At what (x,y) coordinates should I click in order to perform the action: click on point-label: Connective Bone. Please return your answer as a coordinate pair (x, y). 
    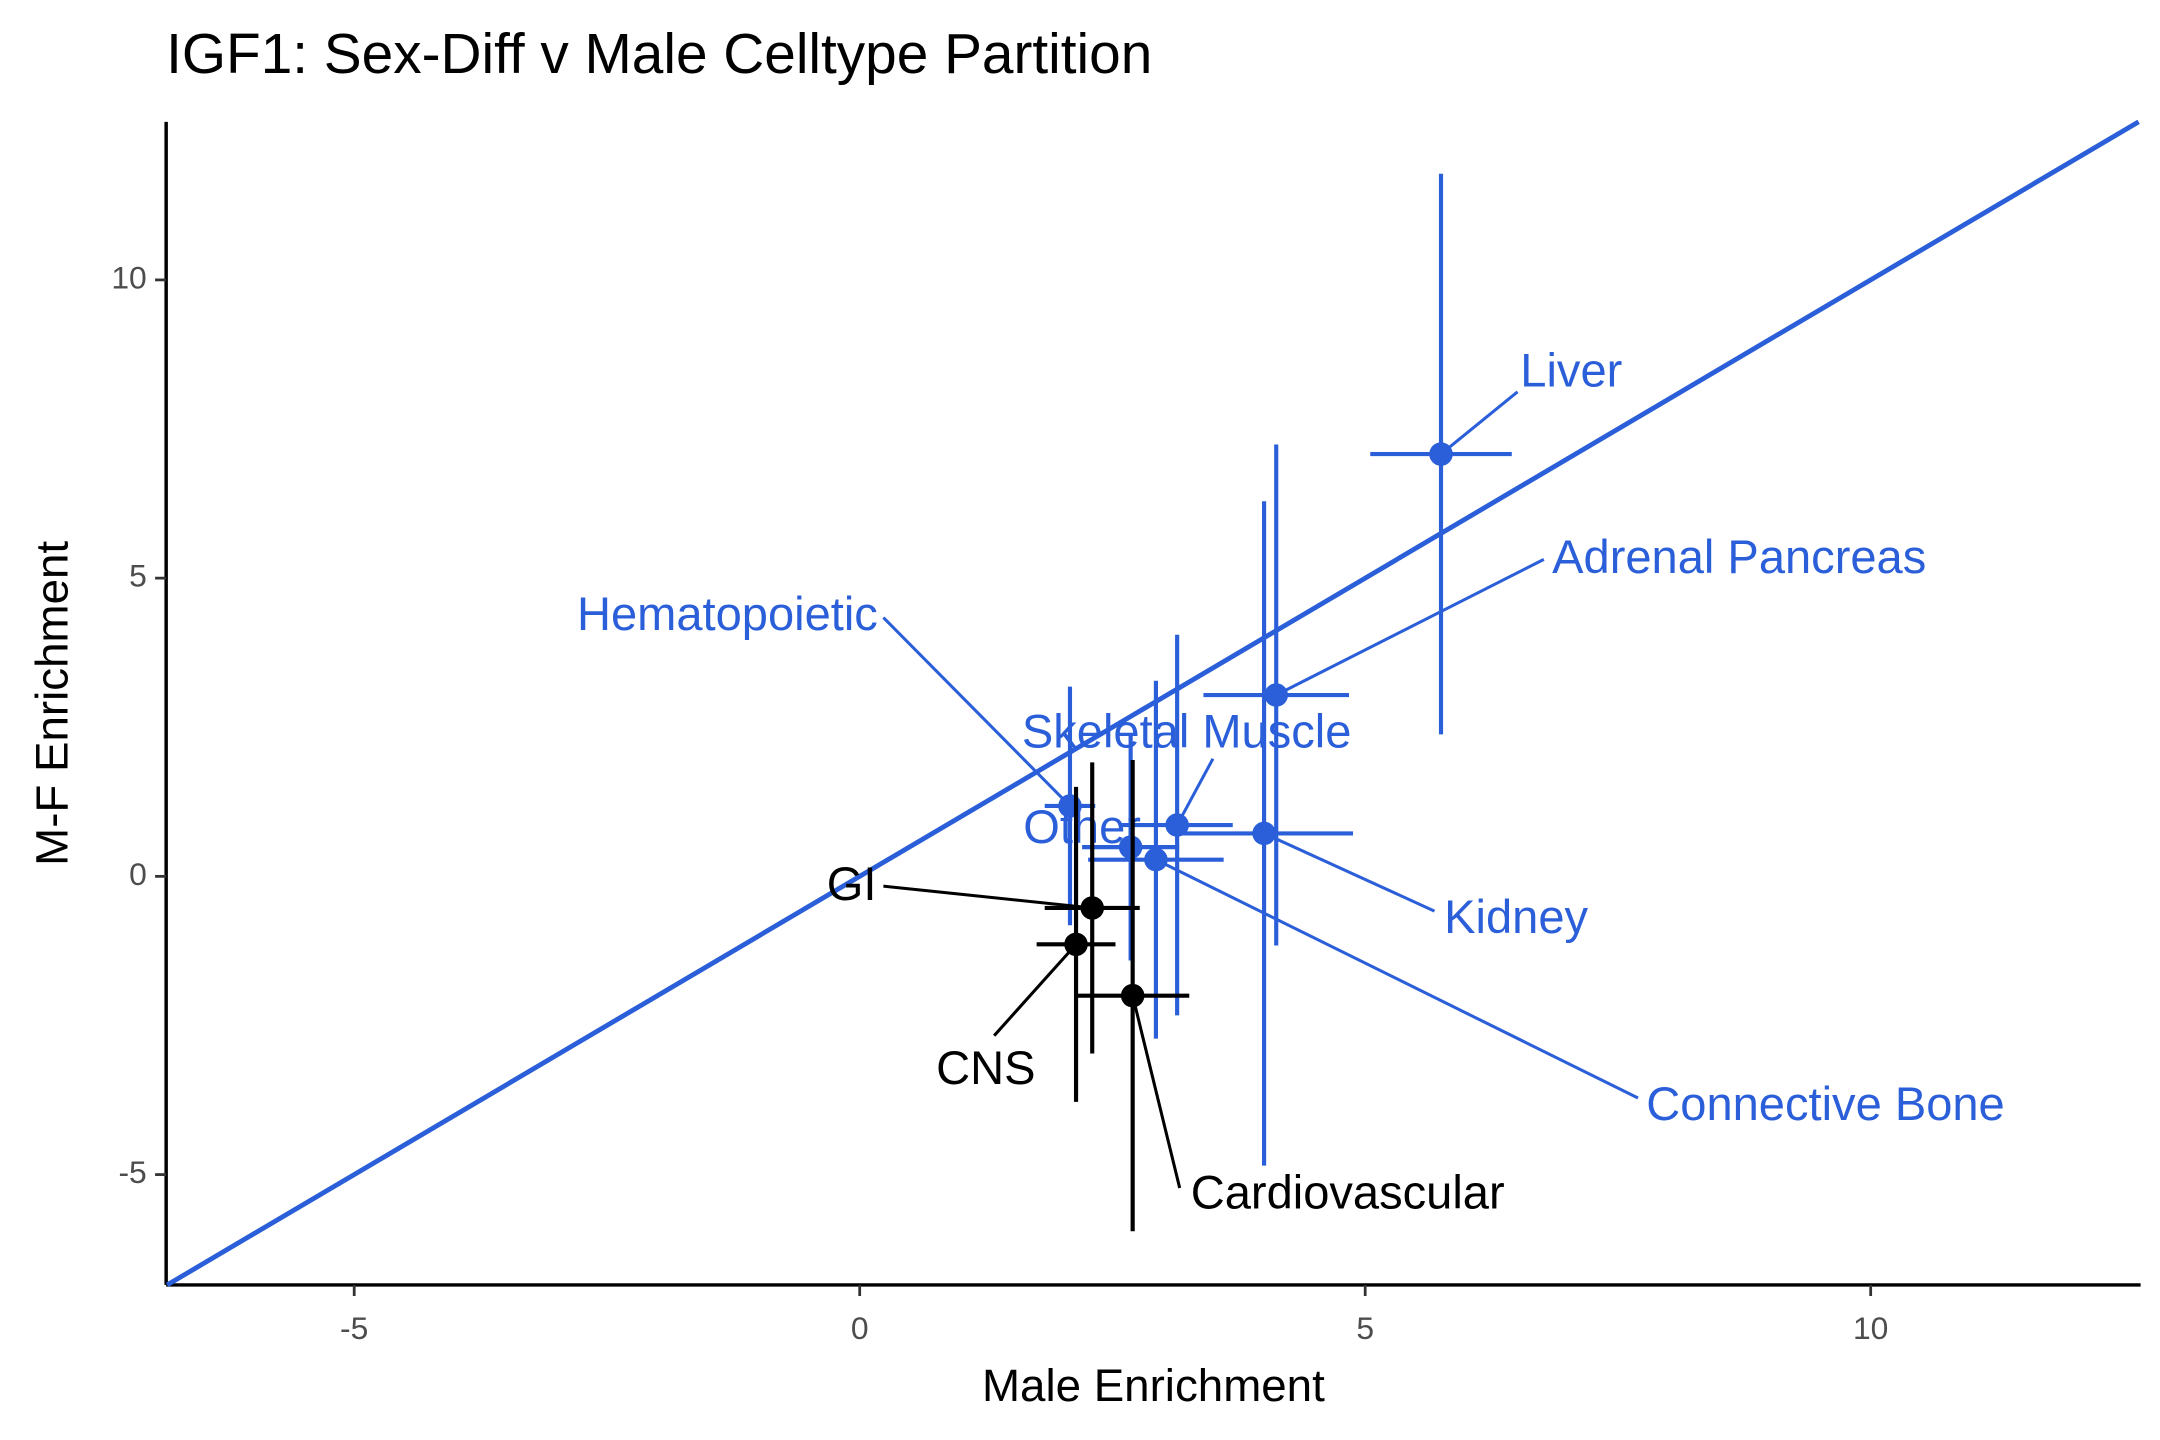
    Looking at the image, I should click on (1825, 1103).